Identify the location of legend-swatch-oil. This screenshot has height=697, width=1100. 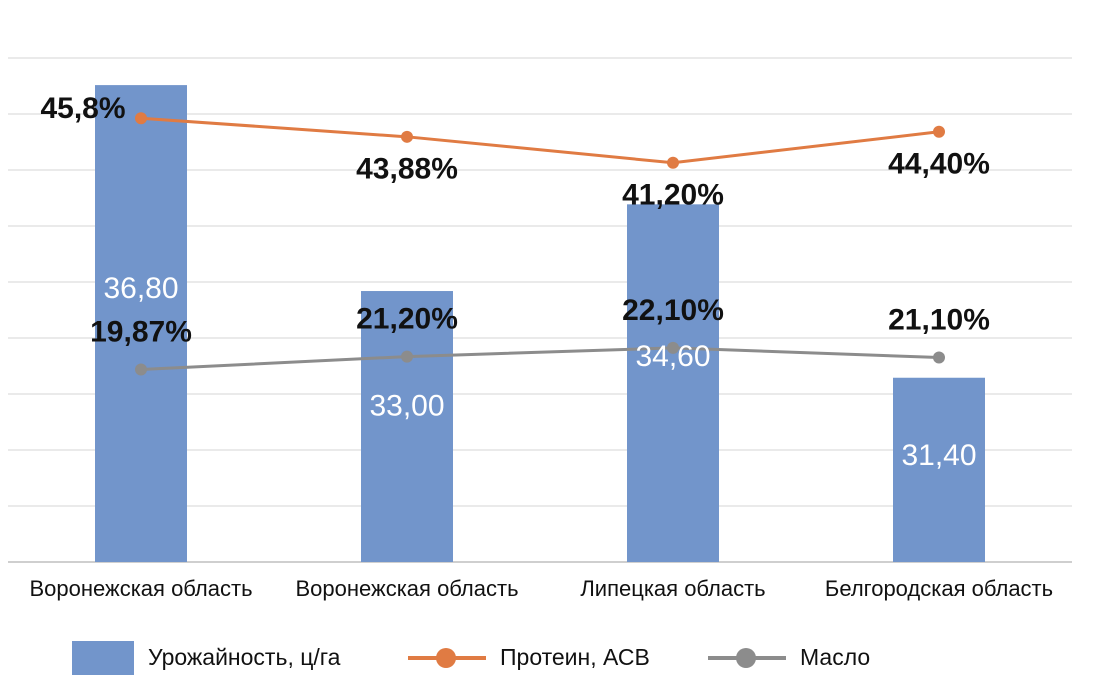
(747, 657).